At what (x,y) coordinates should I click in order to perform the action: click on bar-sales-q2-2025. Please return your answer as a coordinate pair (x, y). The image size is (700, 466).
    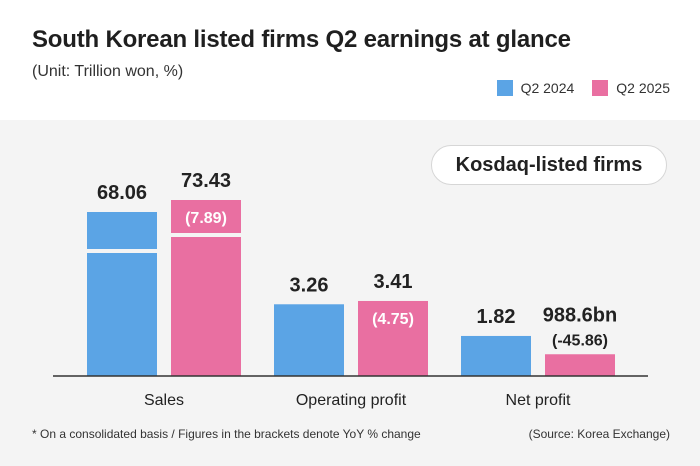
    Looking at the image, I should click on (206, 288).